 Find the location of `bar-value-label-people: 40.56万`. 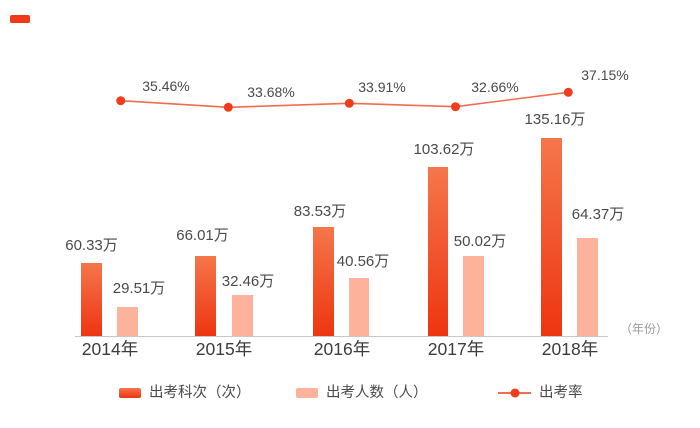

bar-value-label-people: 40.56万 is located at coordinates (363, 261).